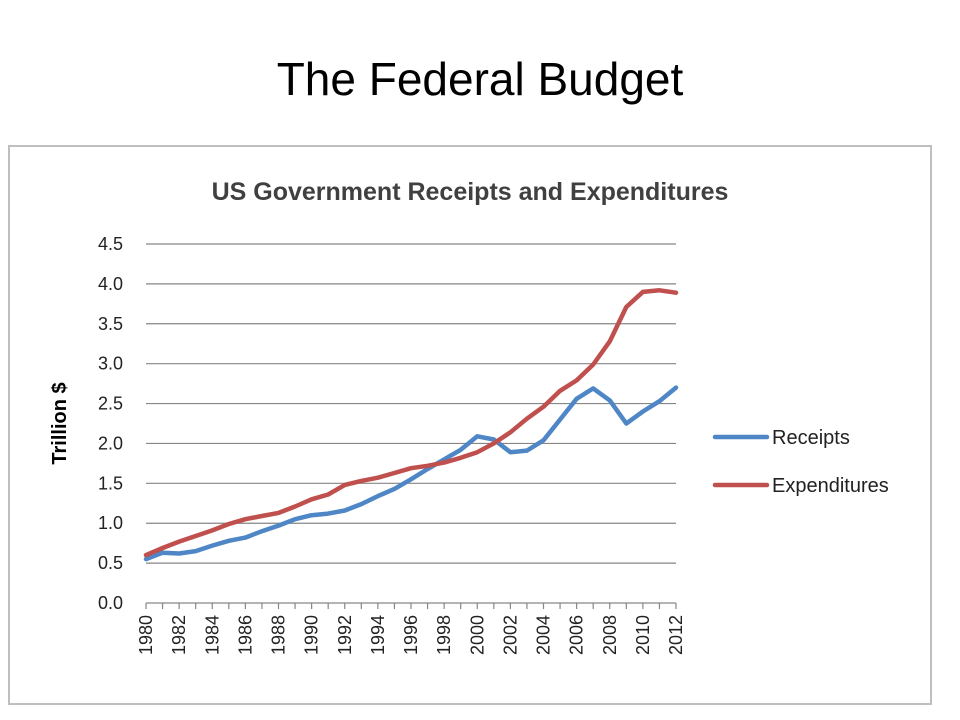 The image size is (960, 720). What do you see at coordinates (480, 79) in the screenshot?
I see `slide-title: The Federal Budget` at bounding box center [480, 79].